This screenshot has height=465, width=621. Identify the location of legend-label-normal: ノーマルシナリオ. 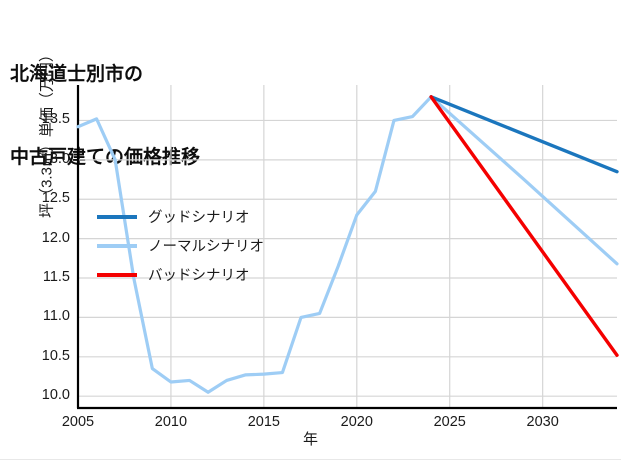
(206, 247).